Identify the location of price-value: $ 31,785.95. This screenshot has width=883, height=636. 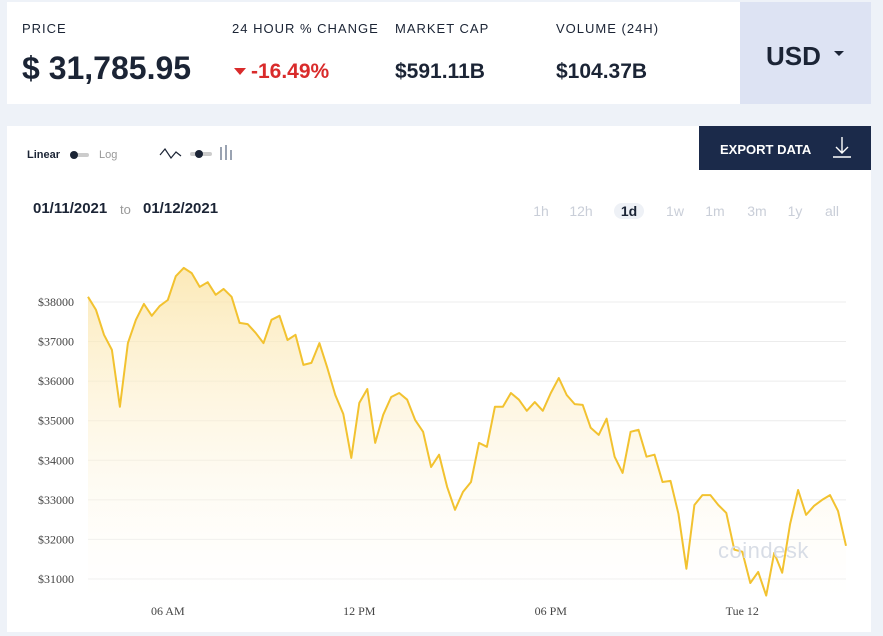
(107, 68).